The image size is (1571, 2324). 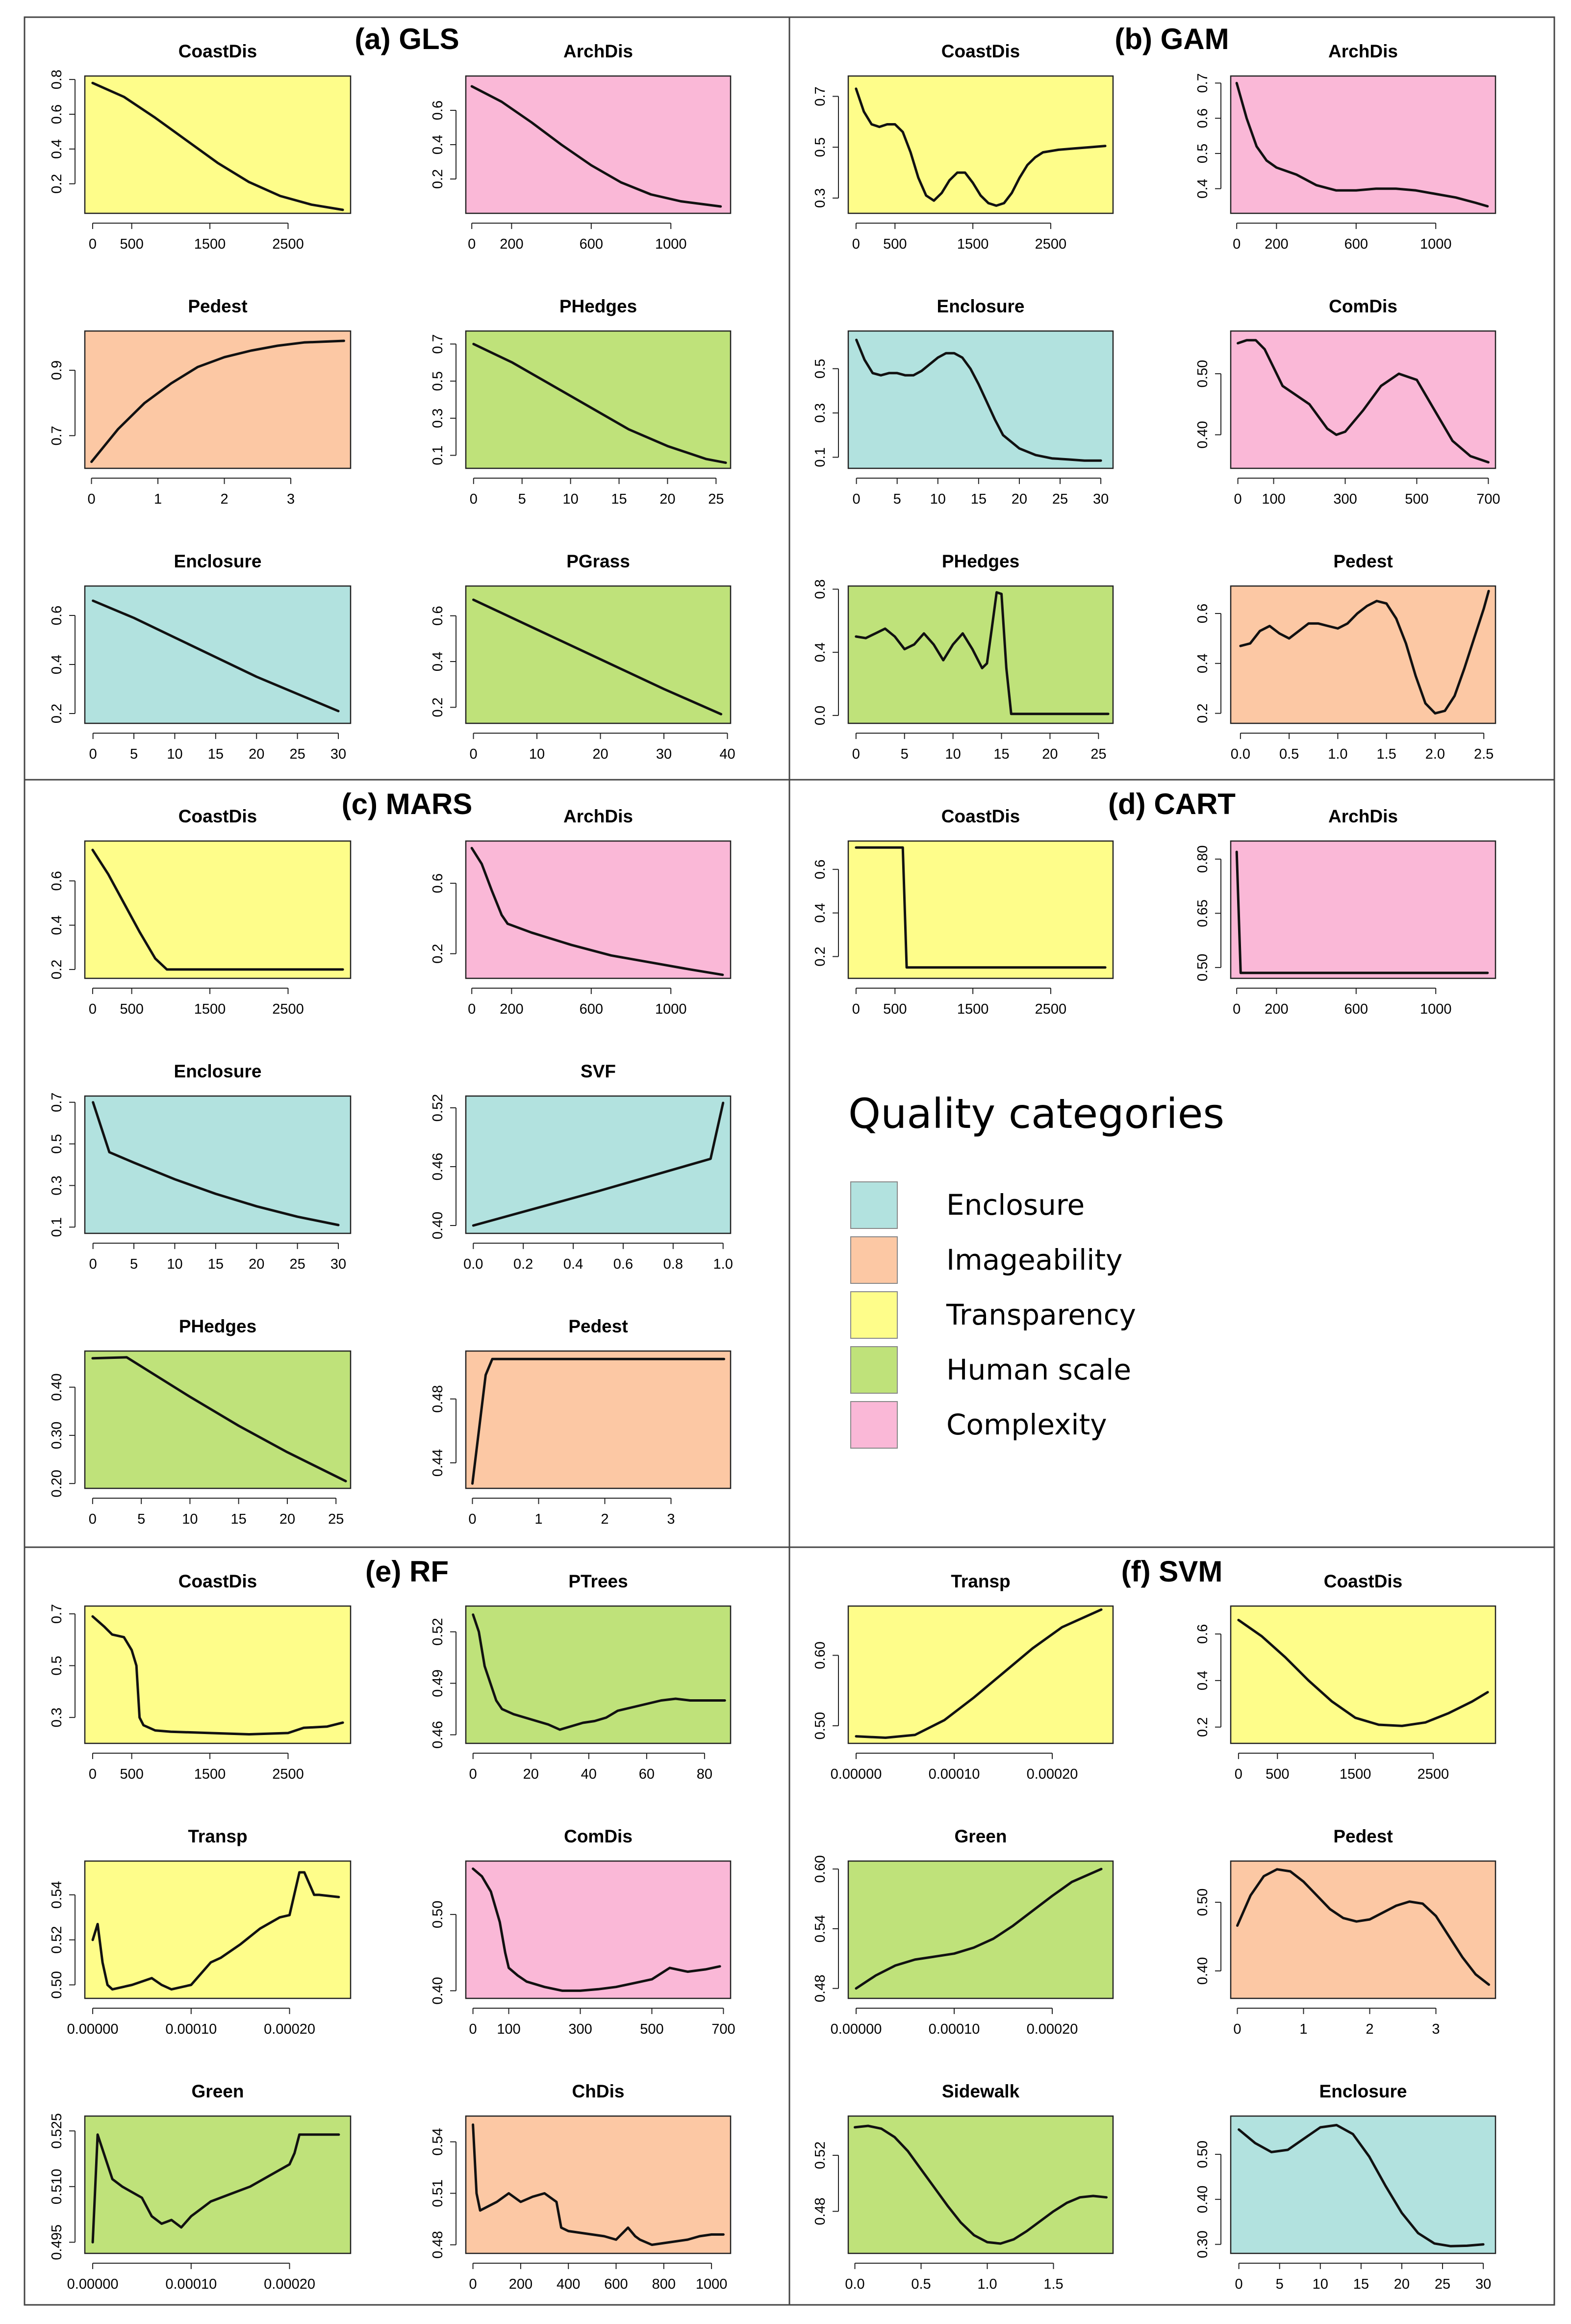 I want to click on group-label: (b) GAM, so click(x=1172, y=39).